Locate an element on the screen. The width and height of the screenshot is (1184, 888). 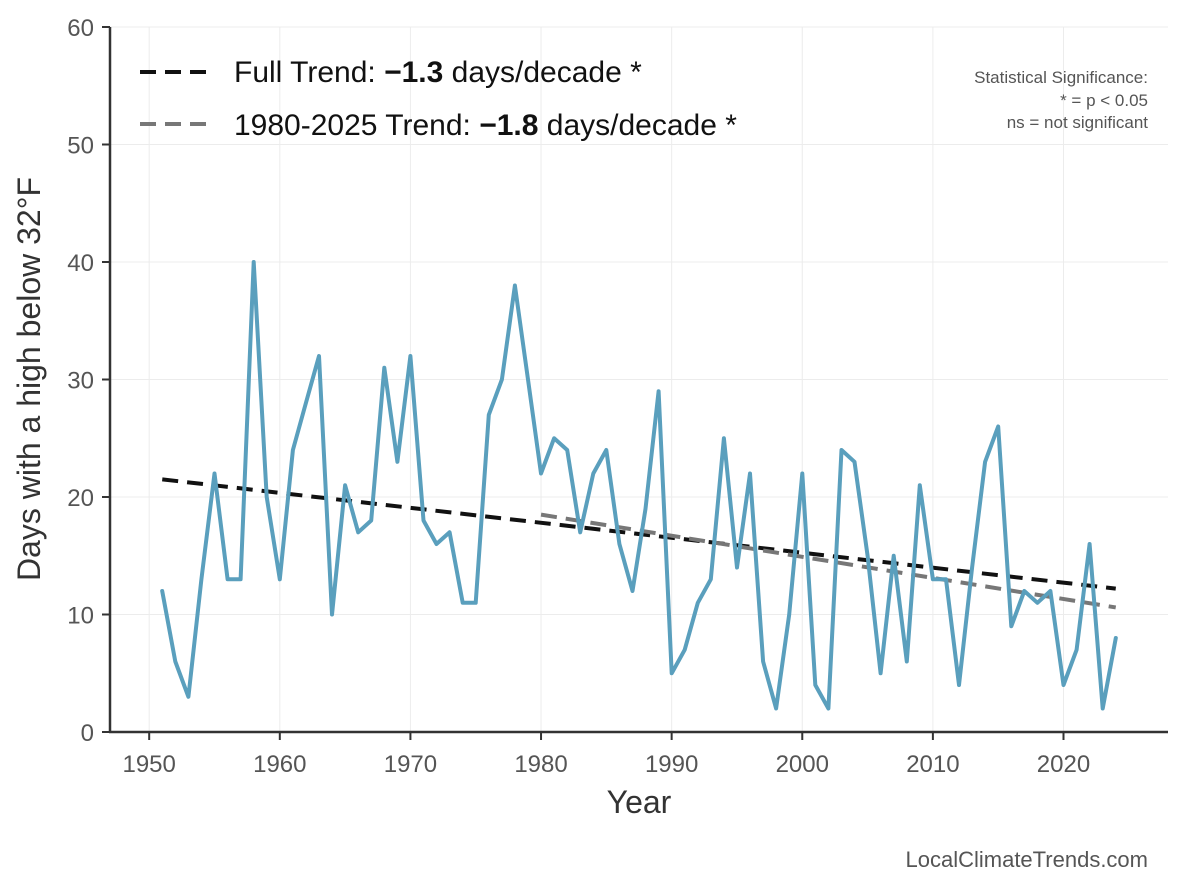
y-tick-label: 50 is located at coordinates (80, 146).